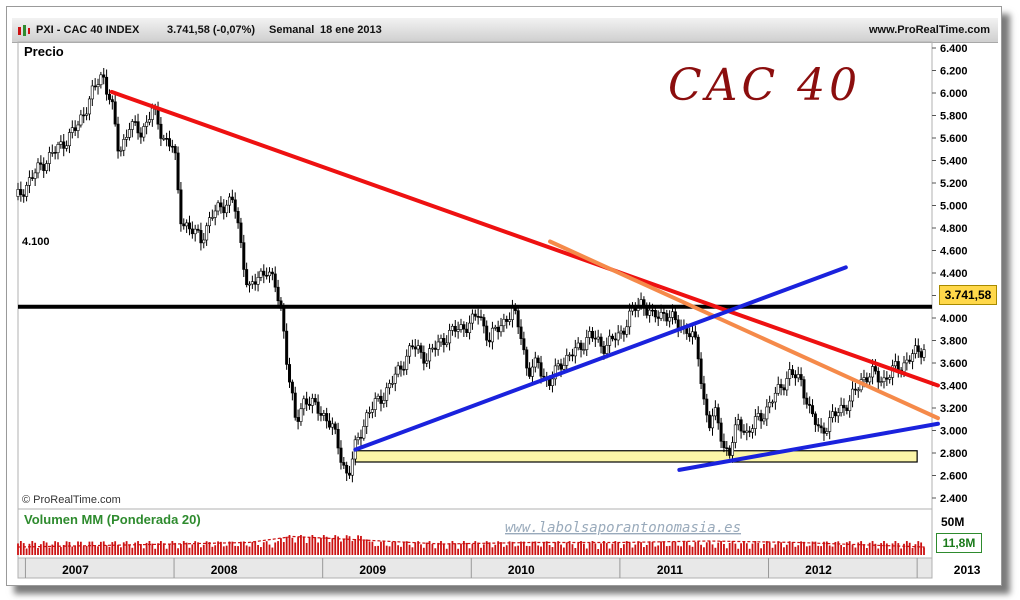 Image resolution: width=1020 pixels, height=600 pixels. What do you see at coordinates (954, 319) in the screenshot?
I see `y-tick-label: 4.000` at bounding box center [954, 319].